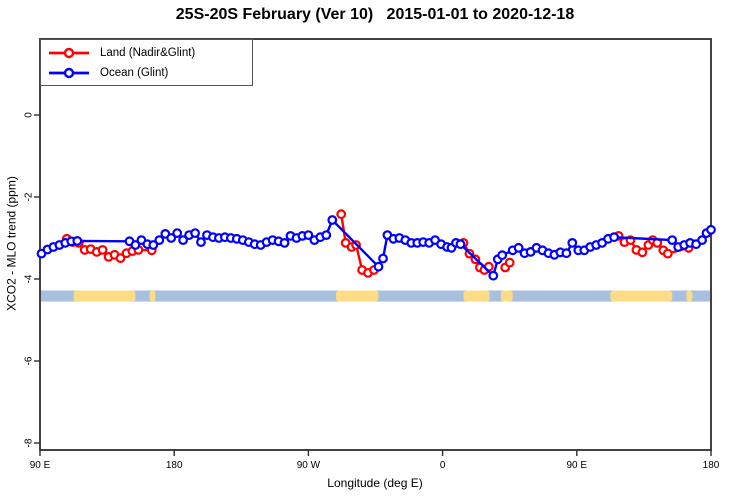 The image size is (750, 500). What do you see at coordinates (29, 360) in the screenshot?
I see `y-tick-label: -6` at bounding box center [29, 360].